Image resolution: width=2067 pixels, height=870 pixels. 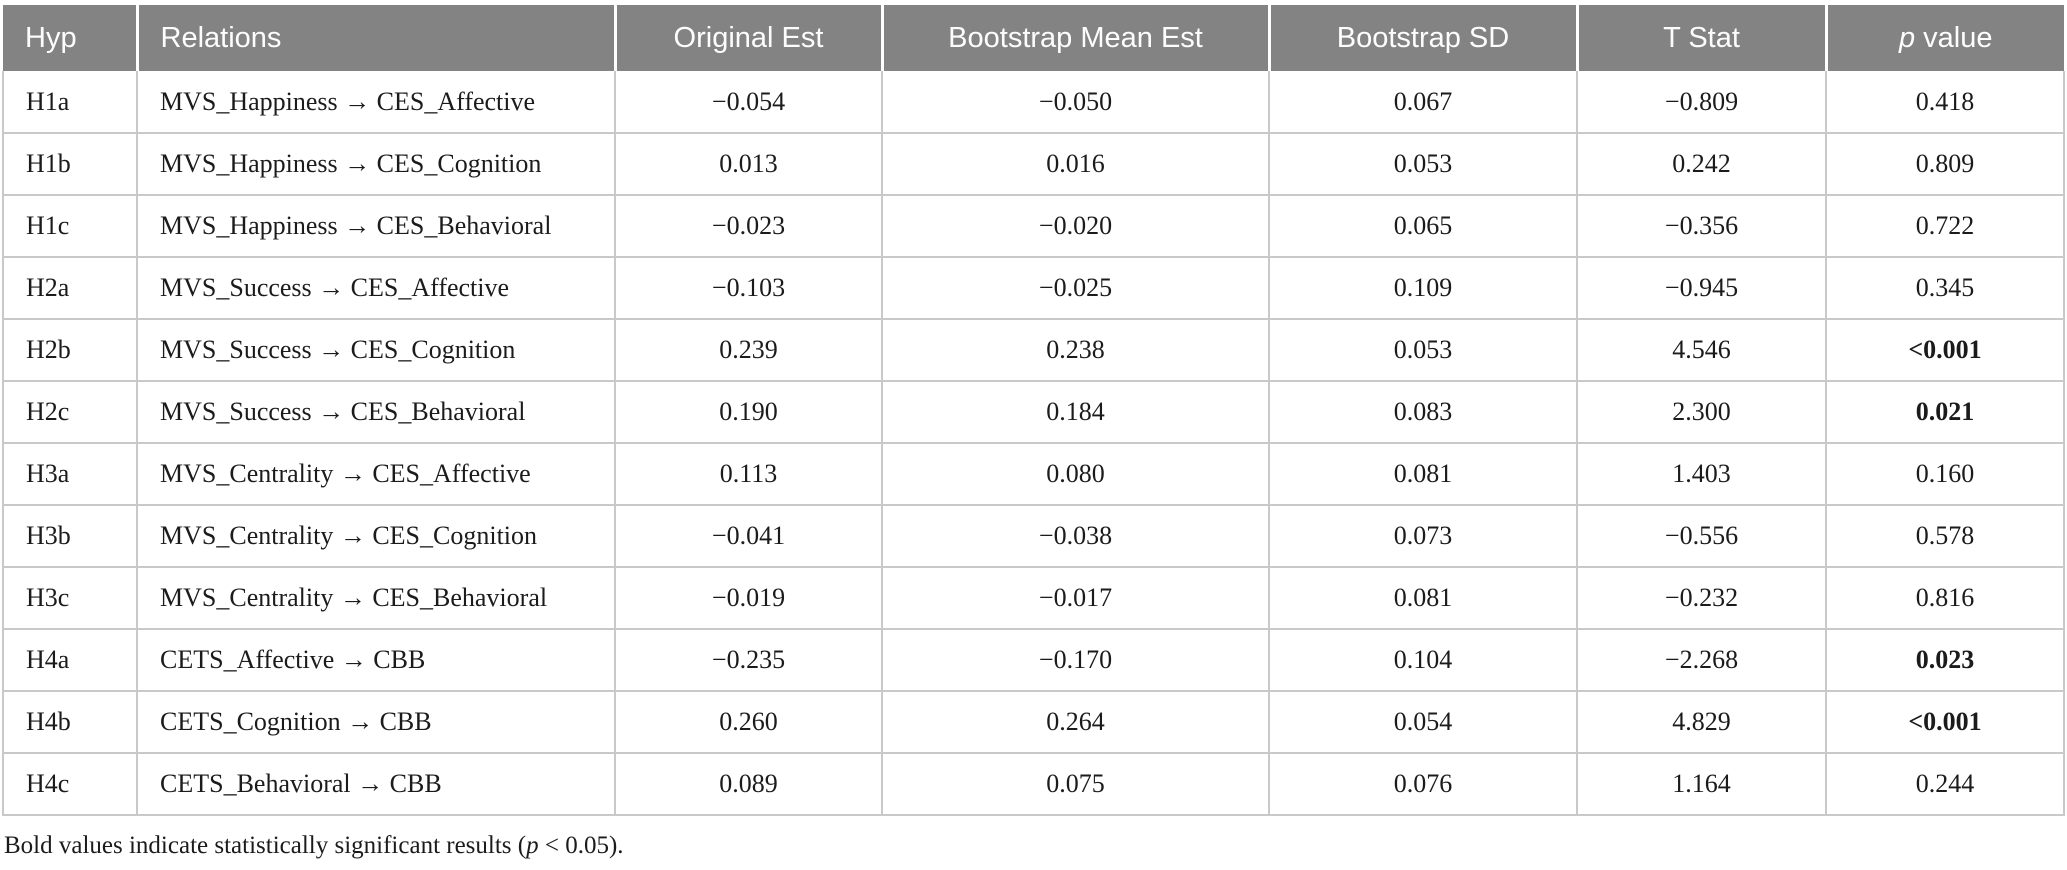 I want to click on cell-hyp: H4a, so click(x=70, y=660).